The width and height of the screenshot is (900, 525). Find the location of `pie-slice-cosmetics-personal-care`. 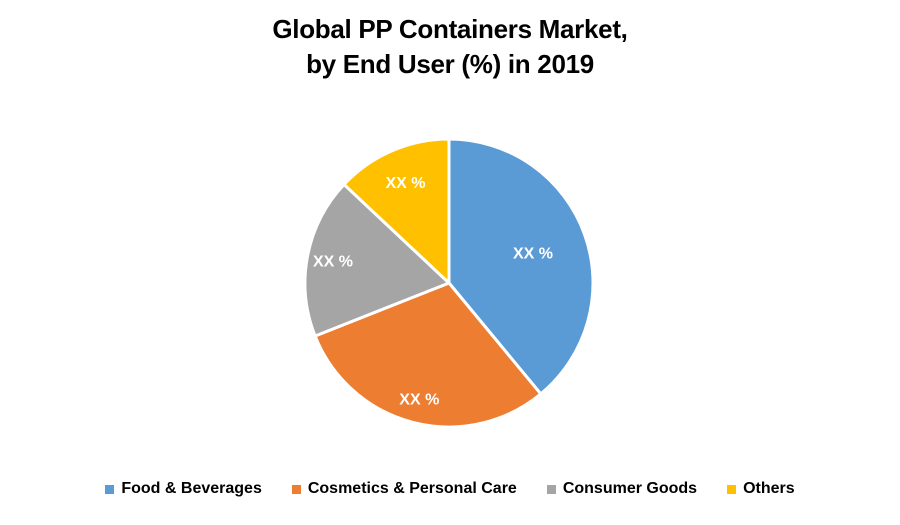

pie-slice-cosmetics-personal-care is located at coordinates (428, 355).